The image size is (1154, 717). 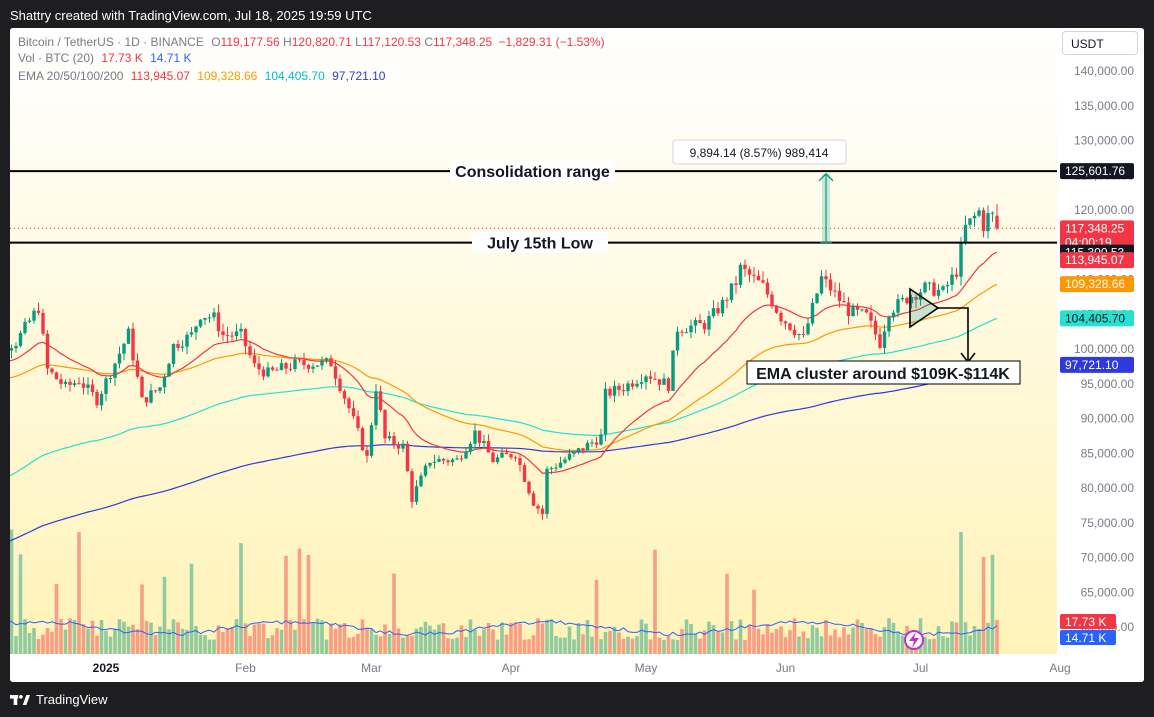 What do you see at coordinates (1059, 668) in the screenshot?
I see `time-tick-label: Aug` at bounding box center [1059, 668].